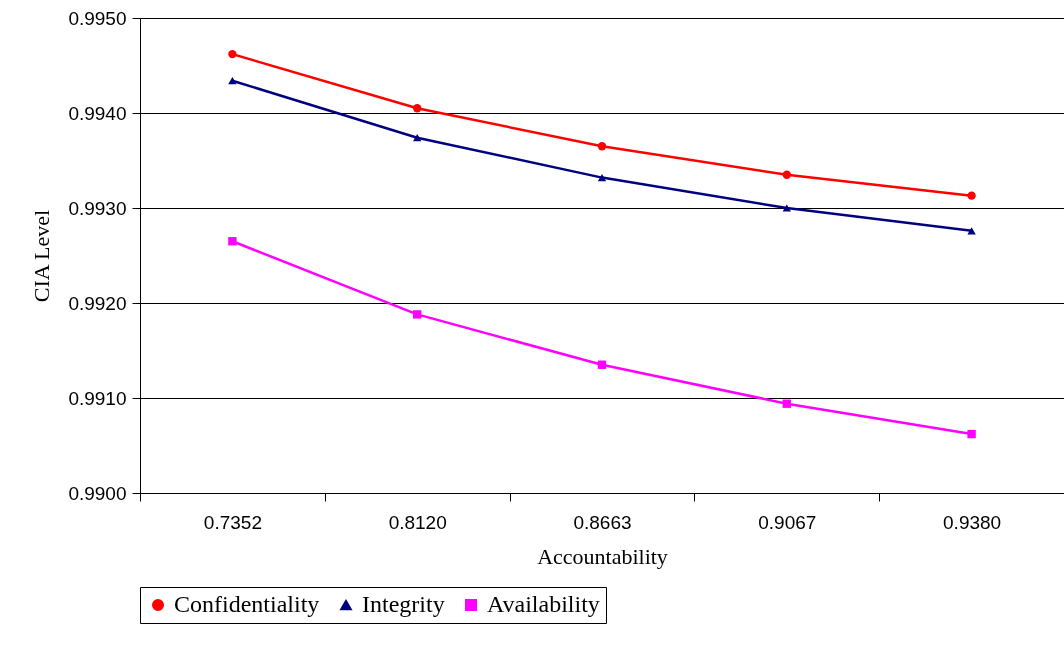 The width and height of the screenshot is (1064, 651). I want to click on x-tick-label: 0.8663, so click(602, 522).